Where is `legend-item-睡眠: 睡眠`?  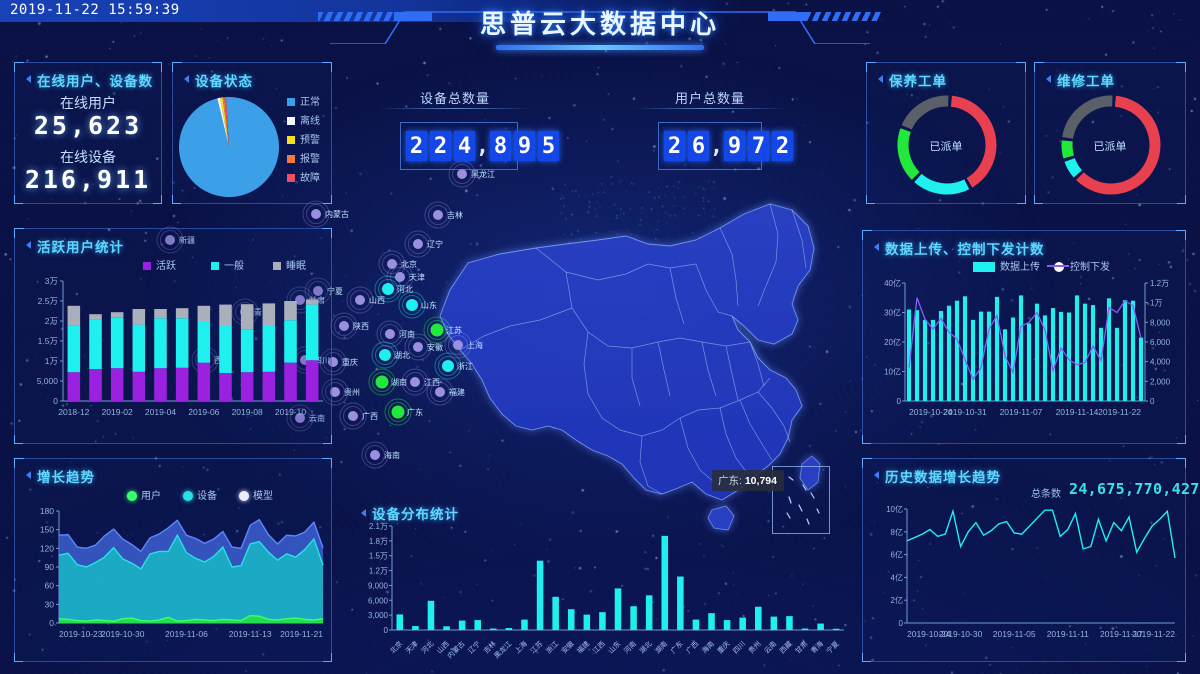
legend-item-睡眠: 睡眠 is located at coordinates (289, 264).